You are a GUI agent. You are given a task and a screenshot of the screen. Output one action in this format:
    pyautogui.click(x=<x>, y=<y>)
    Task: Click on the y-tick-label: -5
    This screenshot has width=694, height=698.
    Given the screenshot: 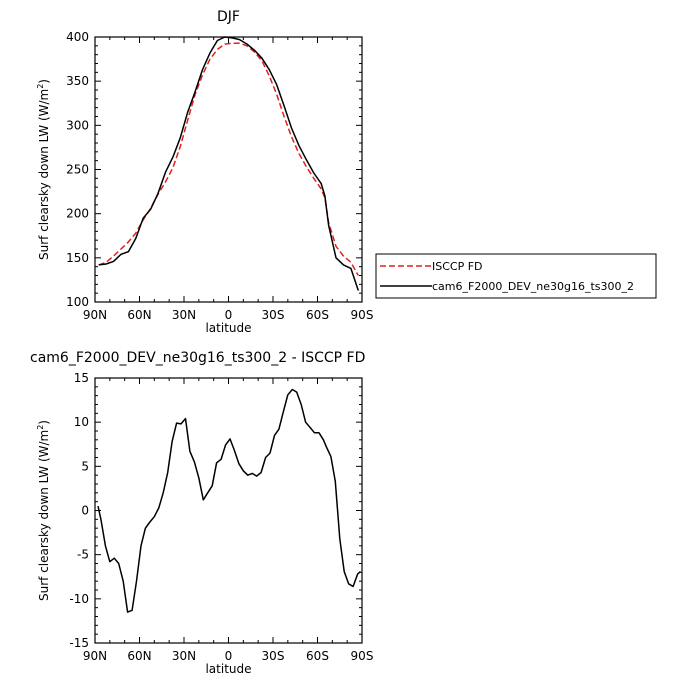 What is the action you would take?
    pyautogui.click(x=83, y=555)
    